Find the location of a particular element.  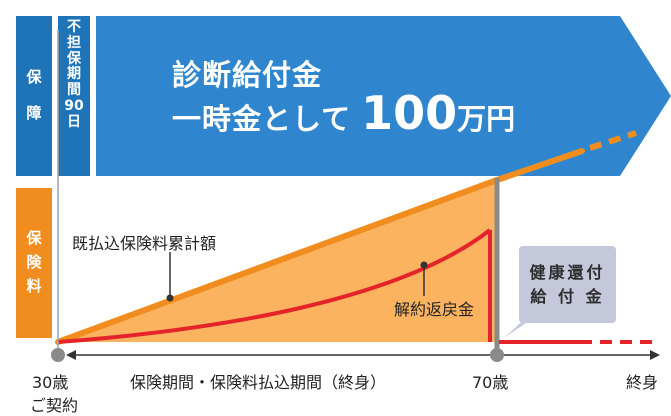

no-coverage-char: 日 is located at coordinates (74, 121).